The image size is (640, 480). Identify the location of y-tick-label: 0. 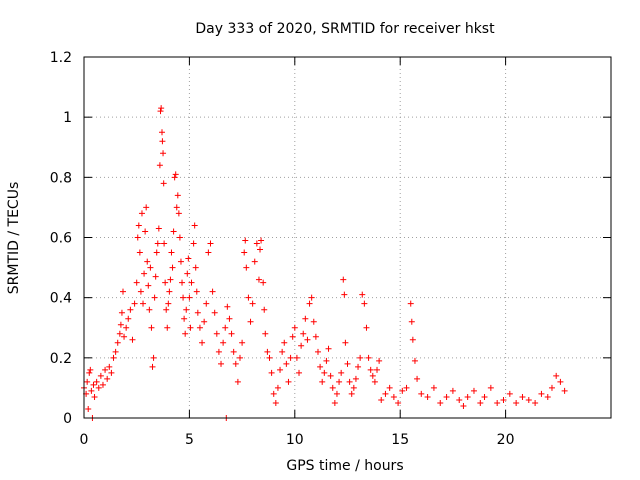
(67, 419).